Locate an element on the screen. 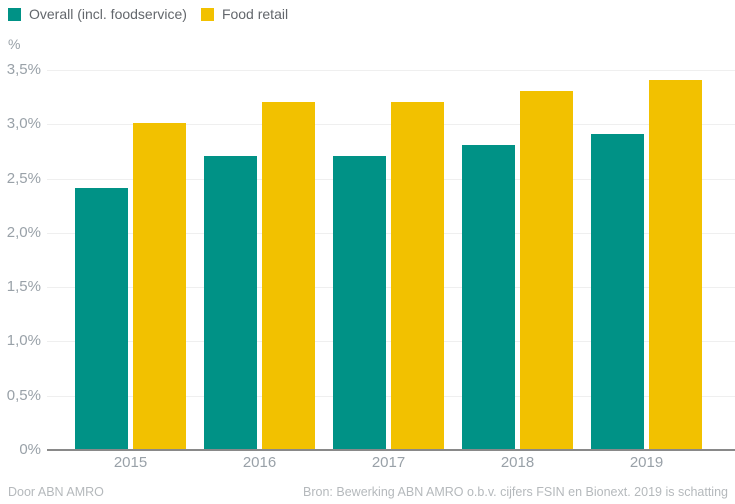  x-axis-line is located at coordinates (391, 450).